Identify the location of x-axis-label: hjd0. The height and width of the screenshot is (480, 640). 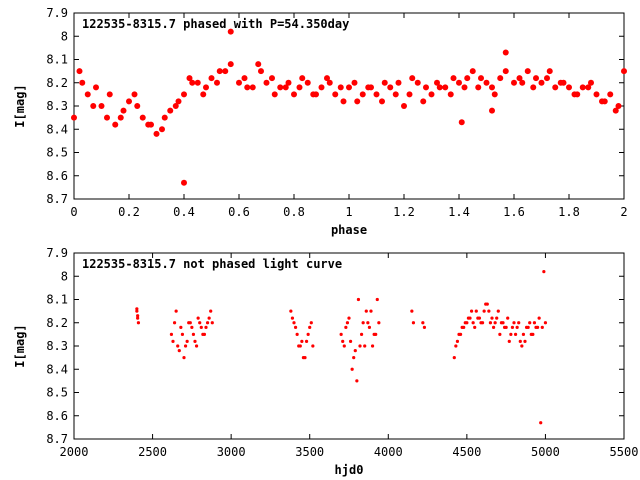
(349, 470).